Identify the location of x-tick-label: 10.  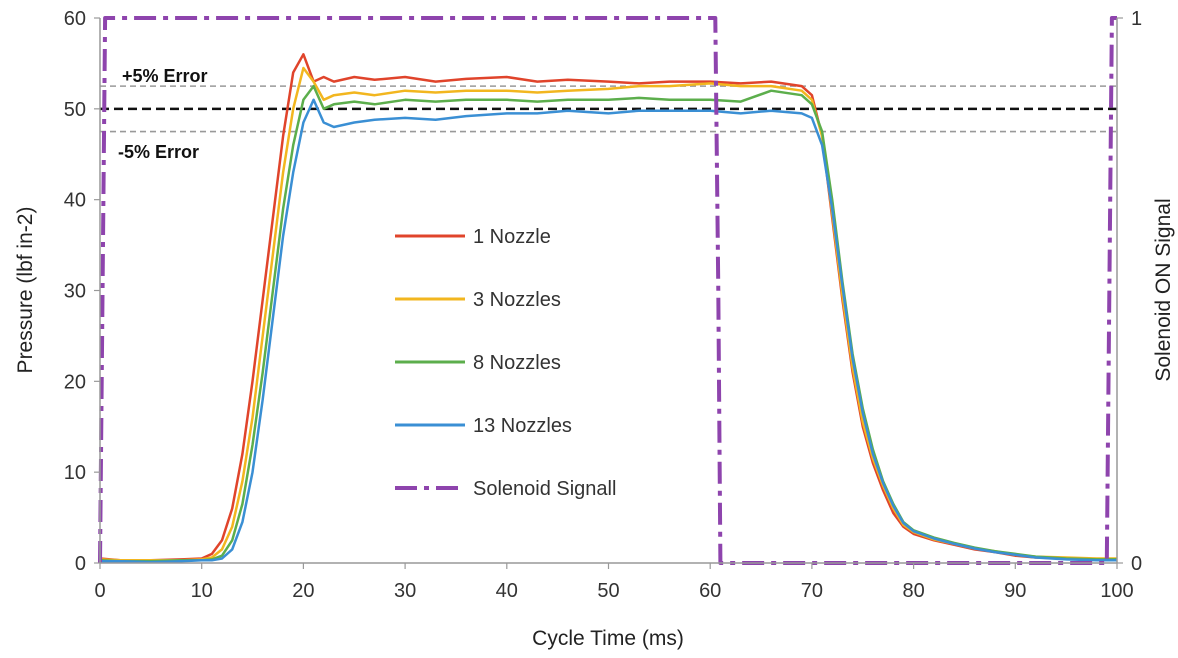
(202, 591).